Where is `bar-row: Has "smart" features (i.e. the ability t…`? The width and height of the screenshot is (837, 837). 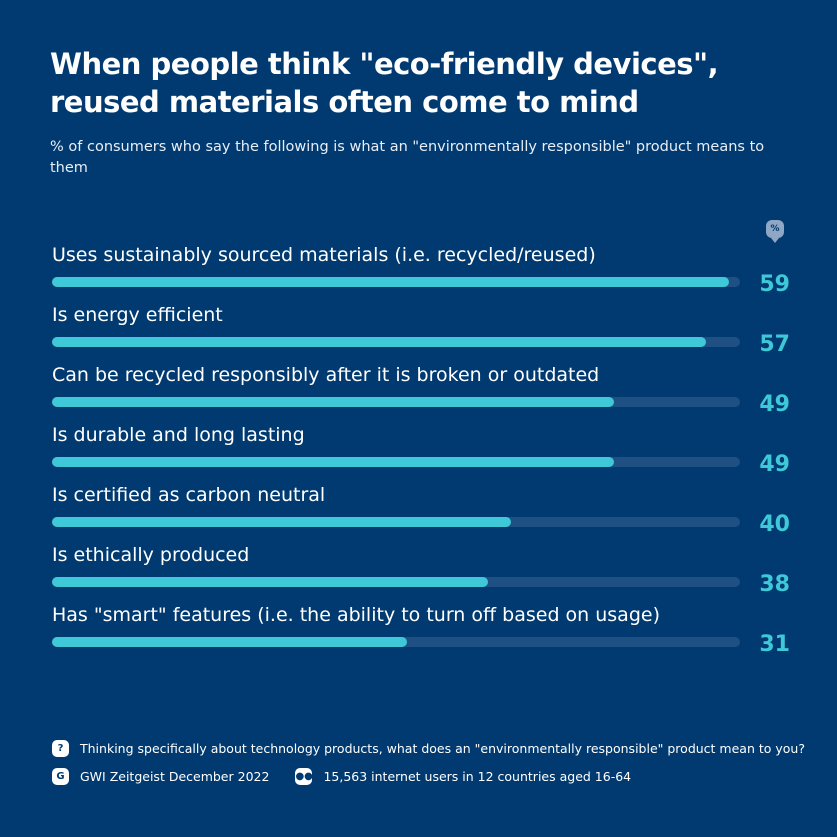 bar-row: Has "smart" features (i.e. the ability t… is located at coordinates (418, 634).